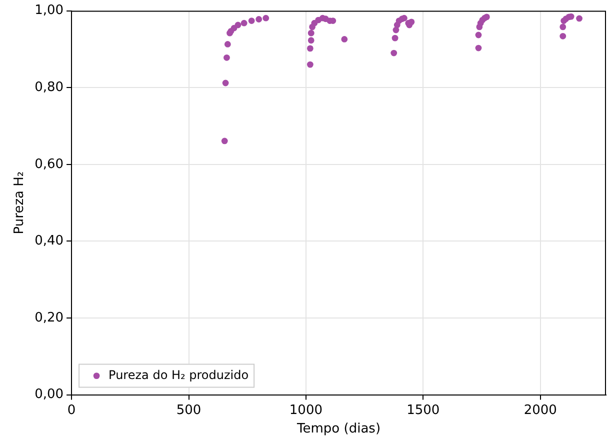 The image size is (610, 439). What do you see at coordinates (540, 410) in the screenshot?
I see `x-tick-label: 2000` at bounding box center [540, 410].